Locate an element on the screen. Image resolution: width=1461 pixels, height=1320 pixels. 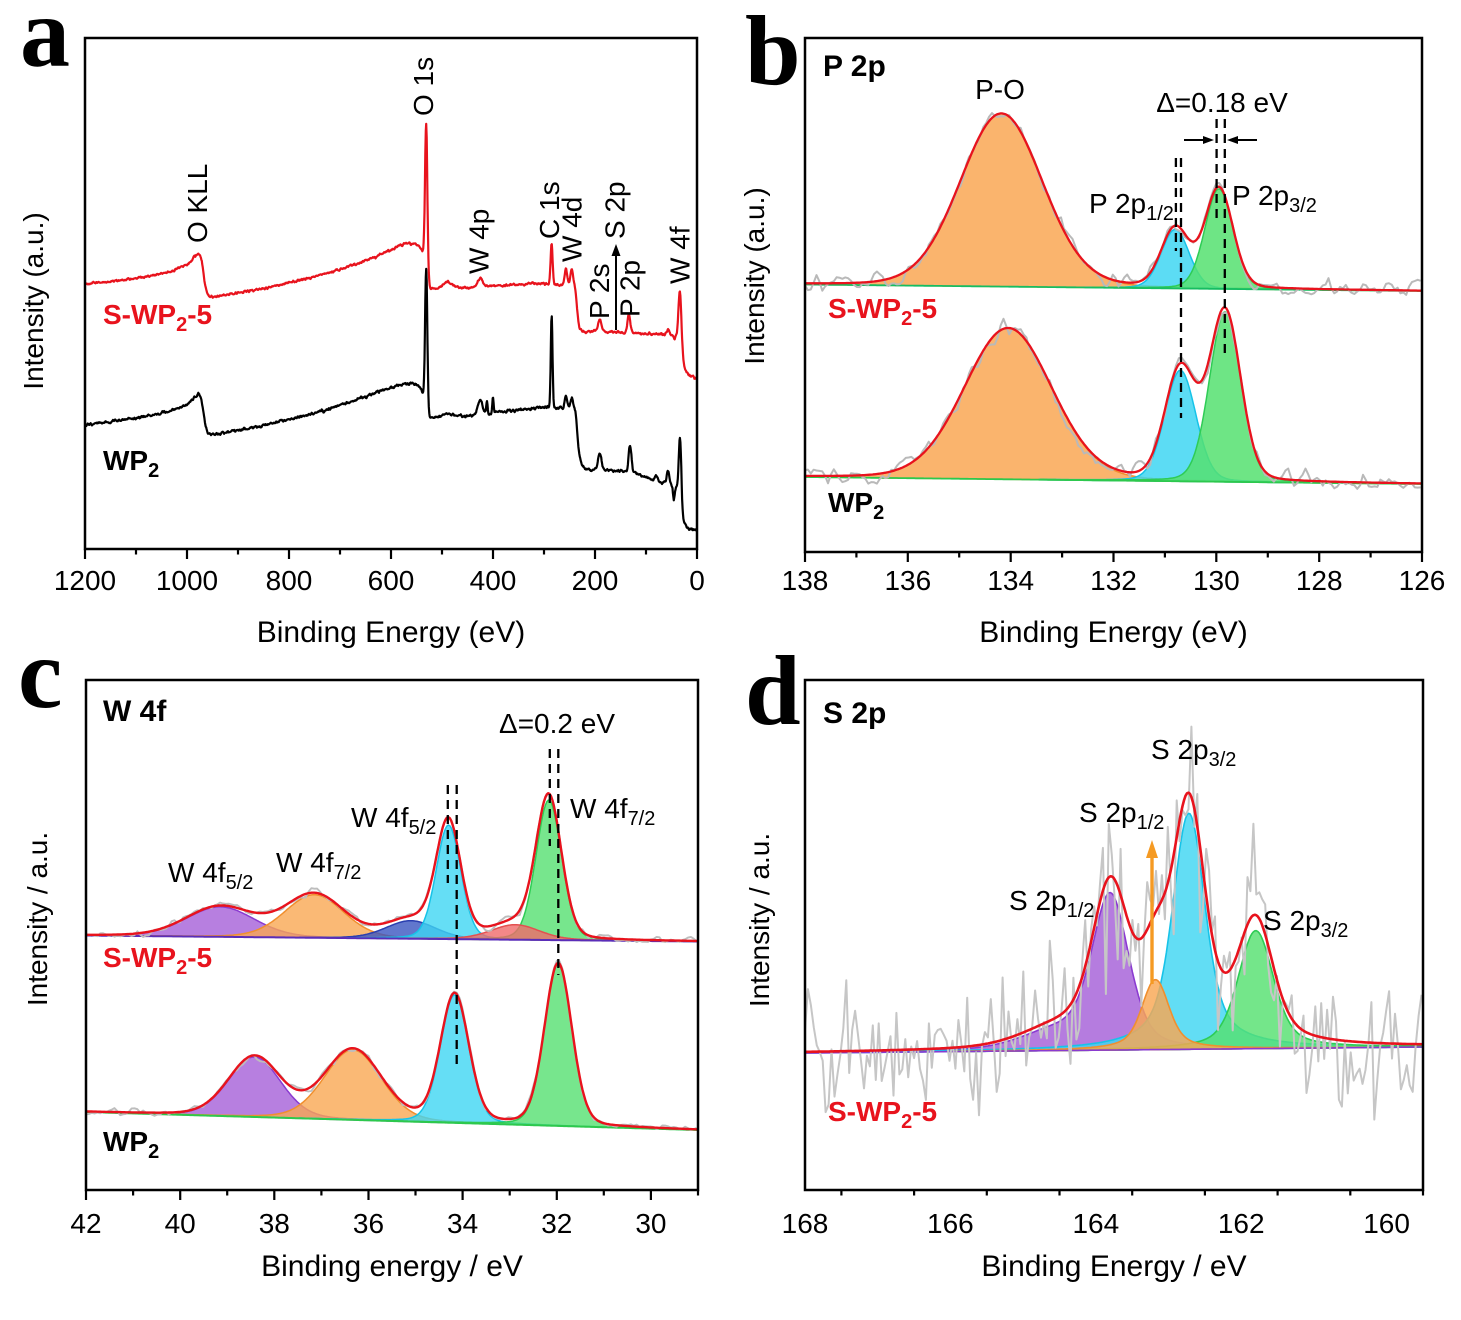
svg-text: 128 is located at coordinates (1319, 580).